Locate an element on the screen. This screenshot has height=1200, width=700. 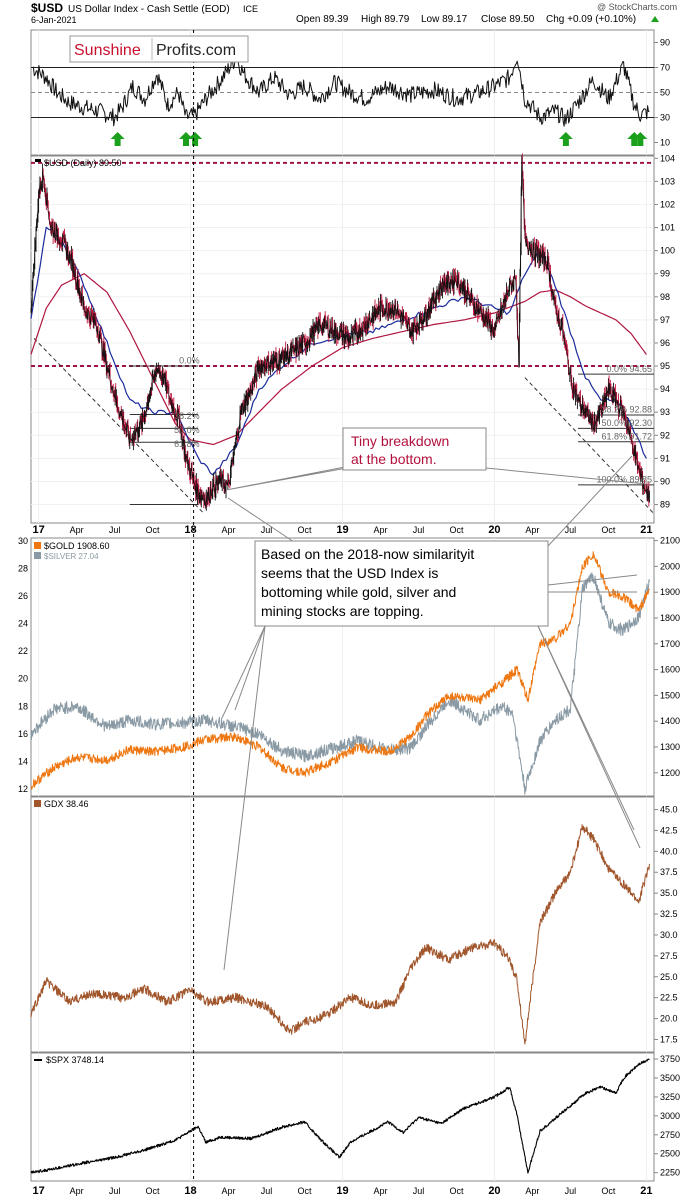
logo-profits: Profits.com is located at coordinates (196, 50).